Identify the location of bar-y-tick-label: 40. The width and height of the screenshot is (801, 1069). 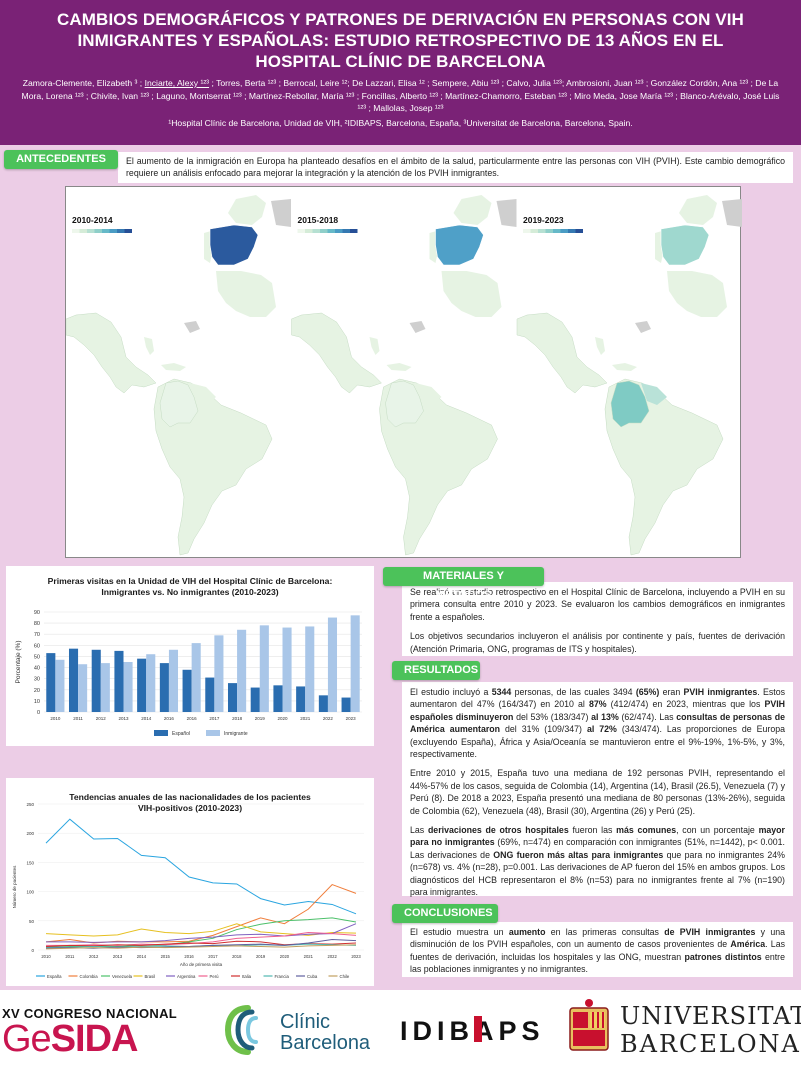
(37, 669).